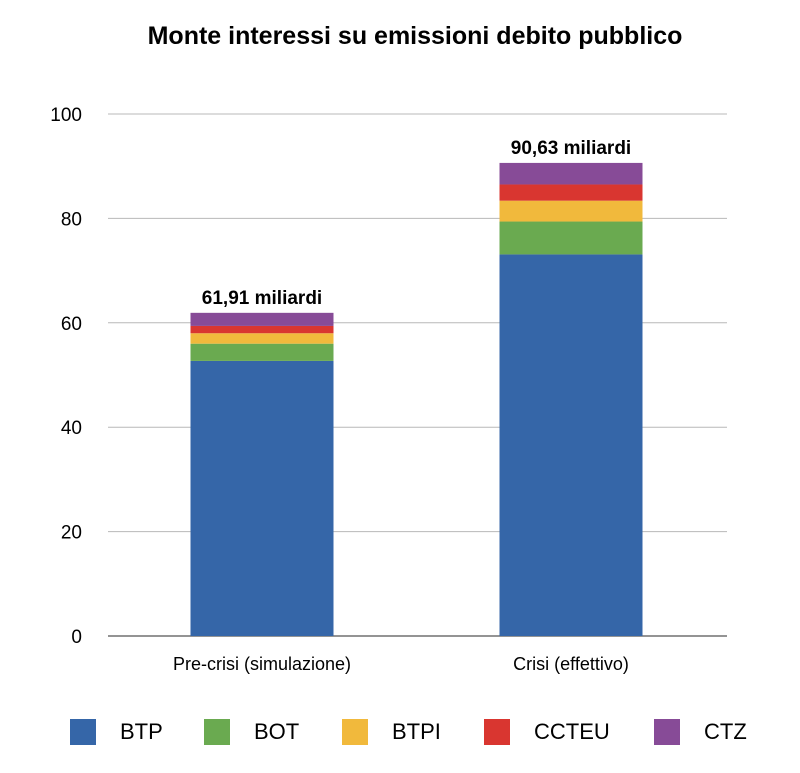 The height and width of the screenshot is (773, 800). I want to click on legend: BTP BOT BTPI CCTEU CTZ, so click(400, 732).